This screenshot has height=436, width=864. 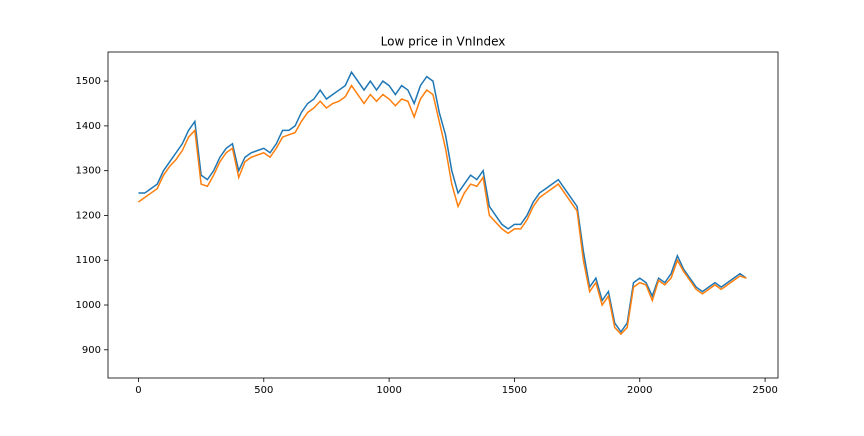 I want to click on y-tick-label: 1400, so click(x=88, y=126).